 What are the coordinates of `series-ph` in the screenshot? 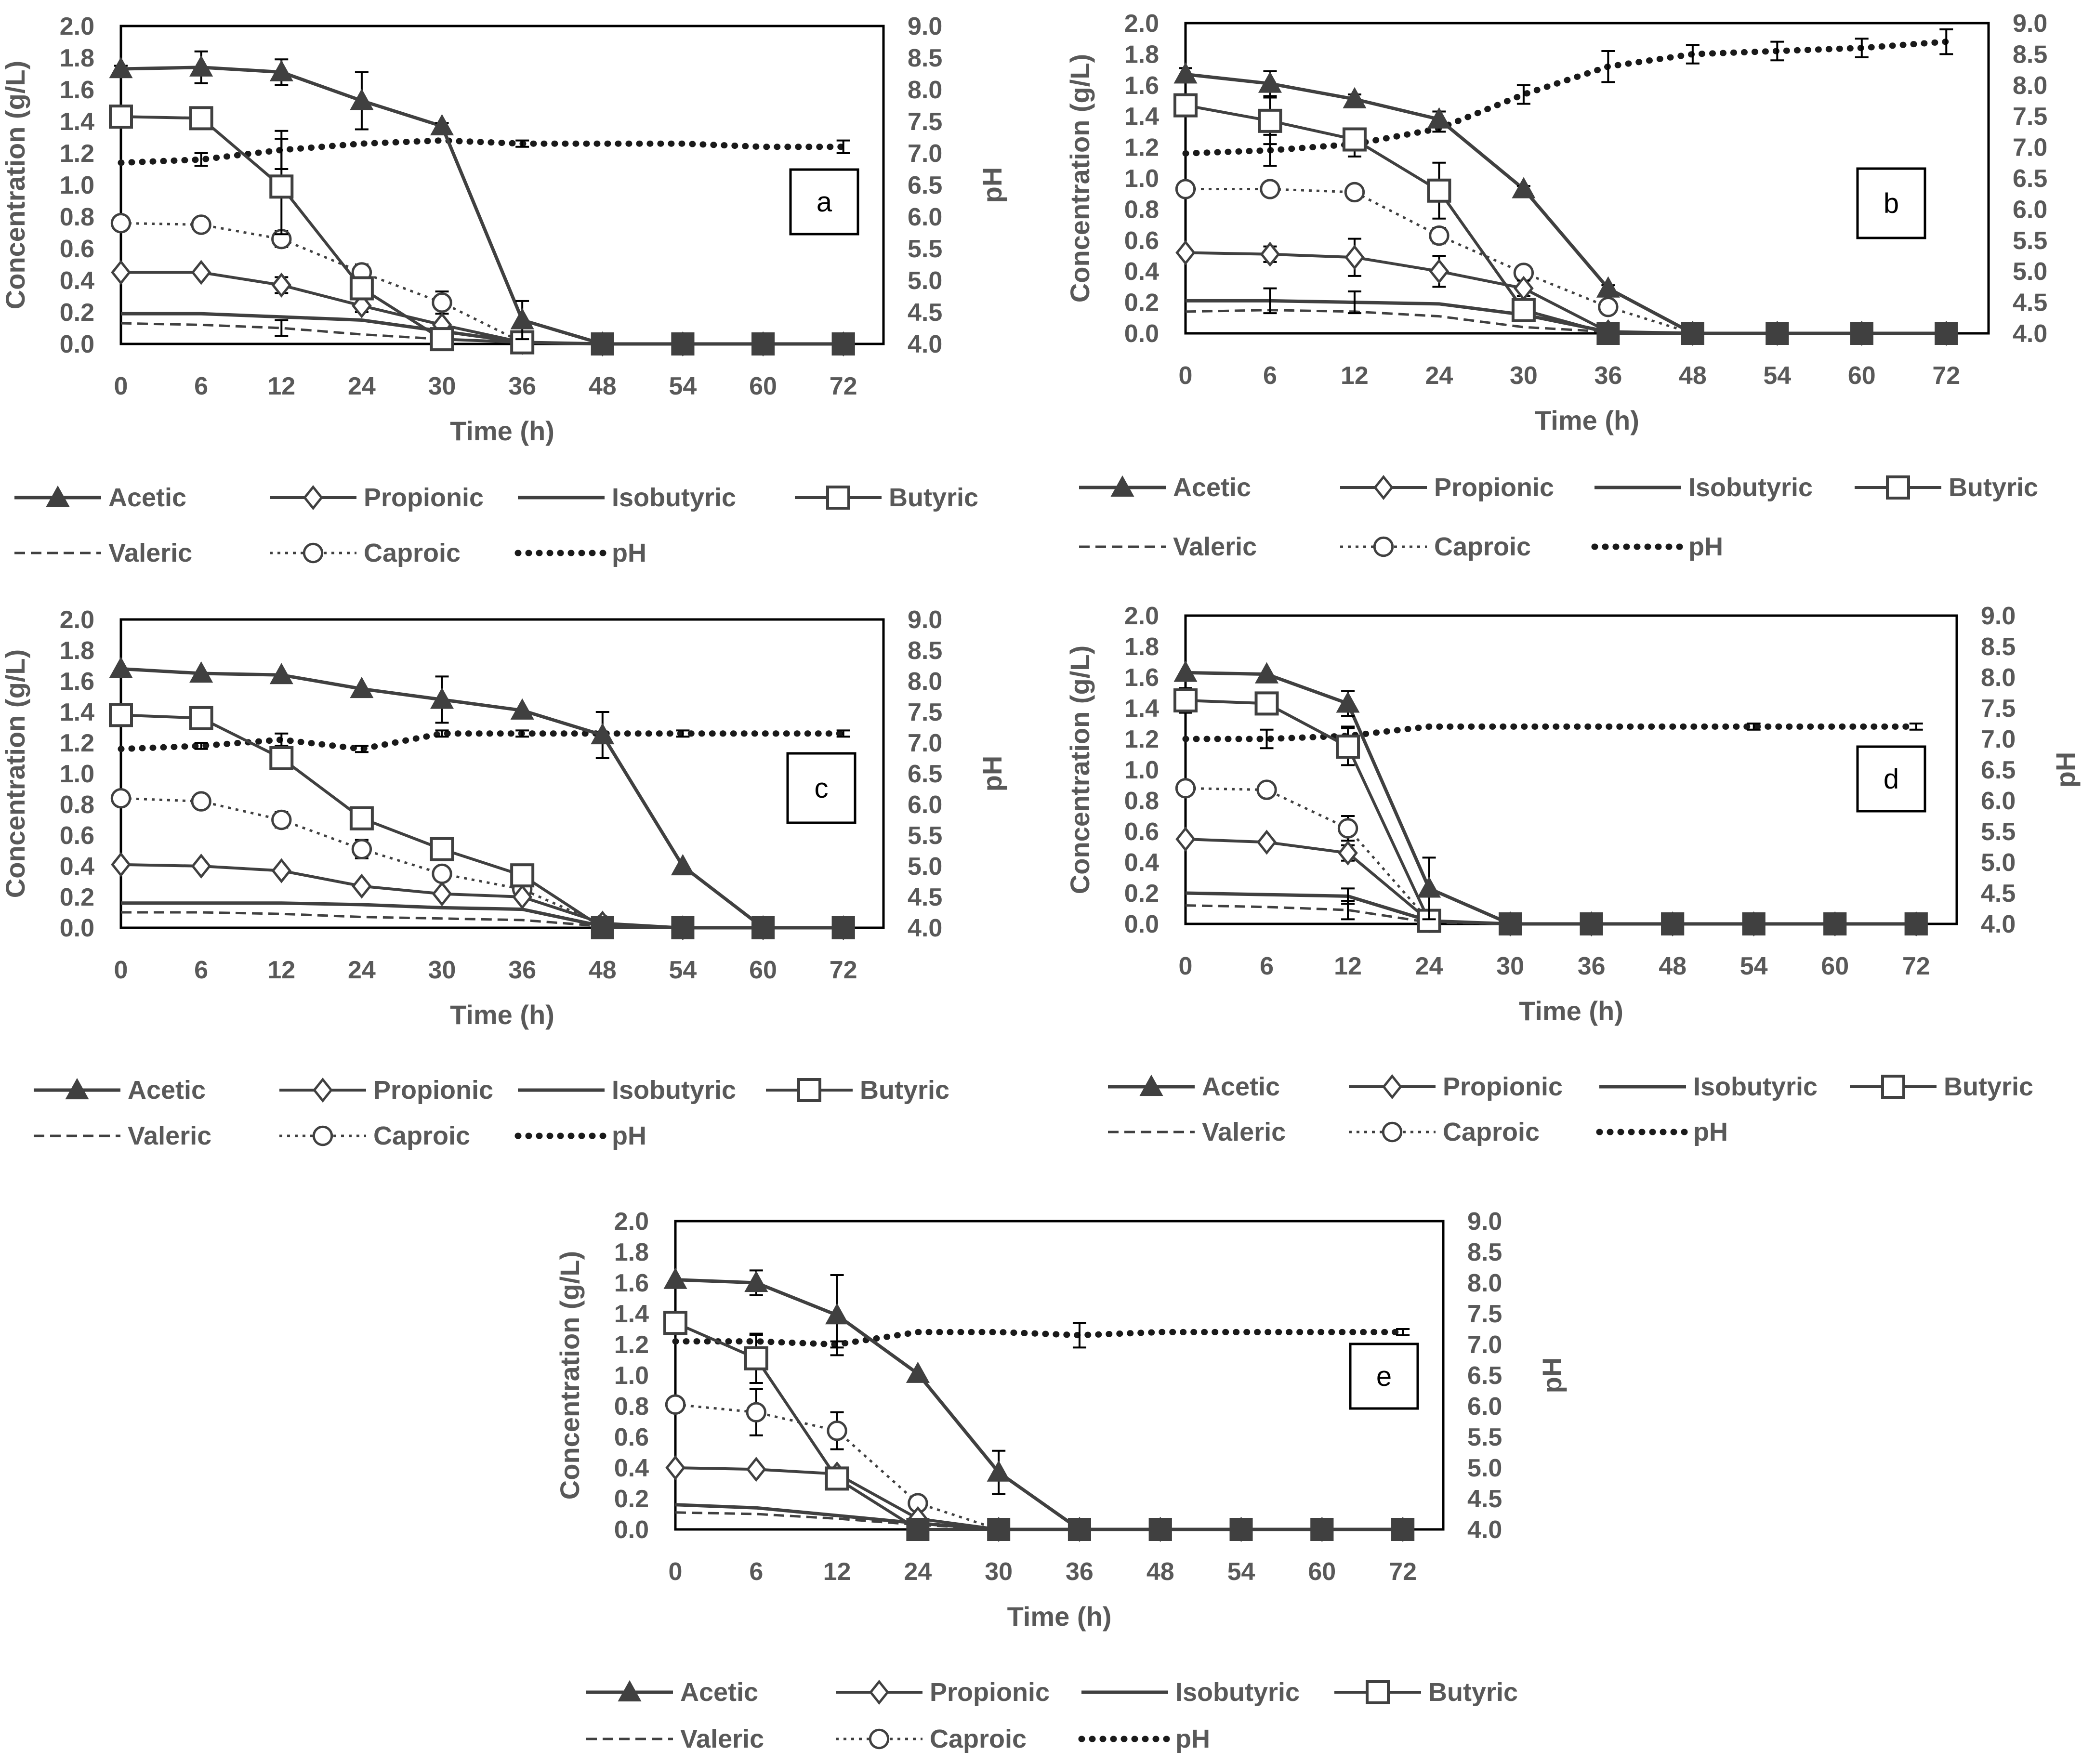 It's located at (484, 741).